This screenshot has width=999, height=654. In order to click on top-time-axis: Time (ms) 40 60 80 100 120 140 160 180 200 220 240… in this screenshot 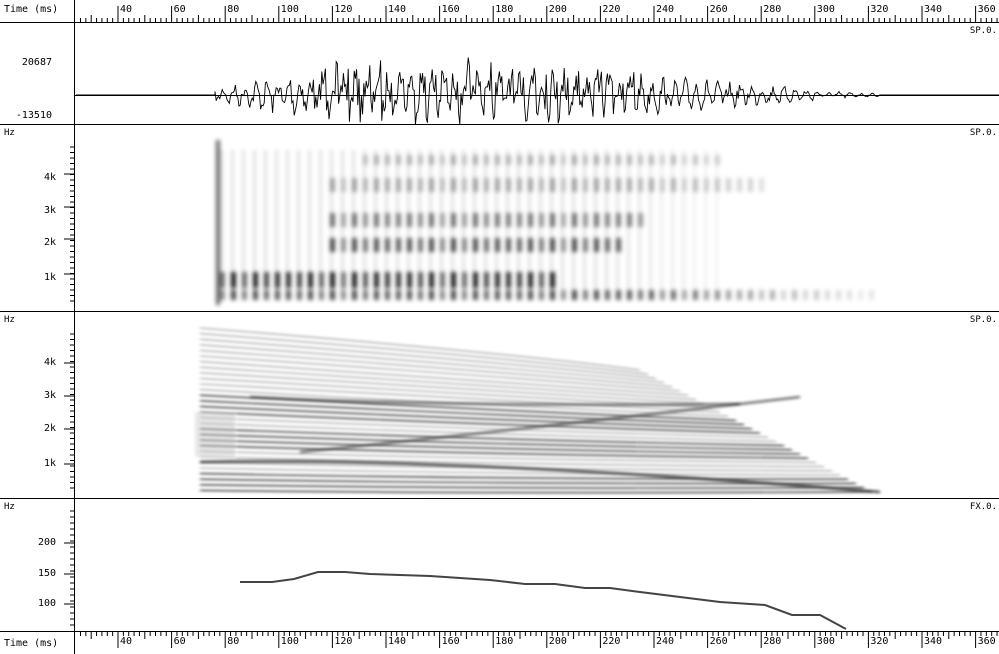, I will do `click(499, 11)`.